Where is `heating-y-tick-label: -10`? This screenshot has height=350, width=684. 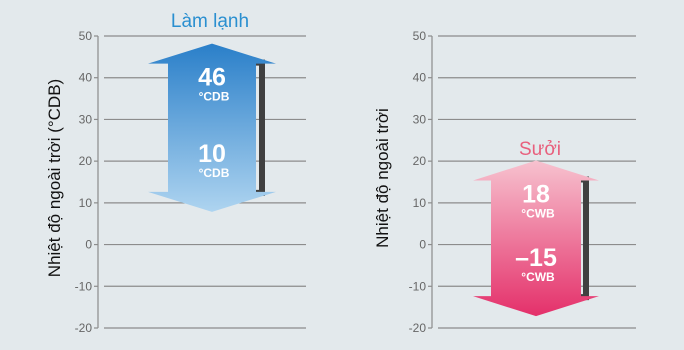 heating-y-tick-label: -10 is located at coordinates (418, 286).